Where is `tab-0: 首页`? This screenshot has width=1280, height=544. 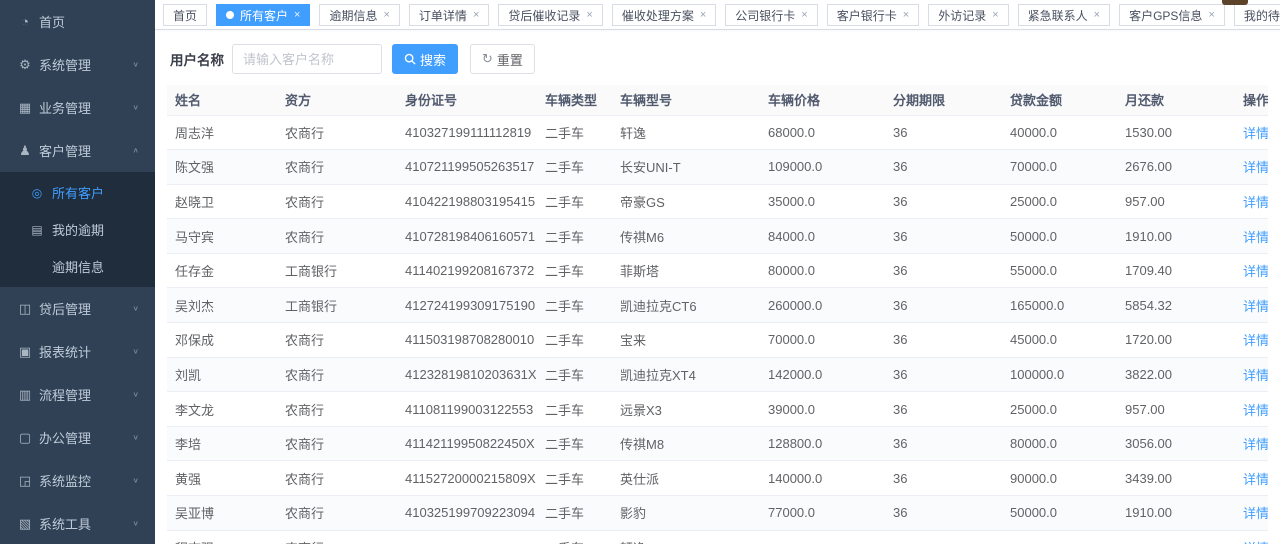
tab-0: 首页 is located at coordinates (185, 15).